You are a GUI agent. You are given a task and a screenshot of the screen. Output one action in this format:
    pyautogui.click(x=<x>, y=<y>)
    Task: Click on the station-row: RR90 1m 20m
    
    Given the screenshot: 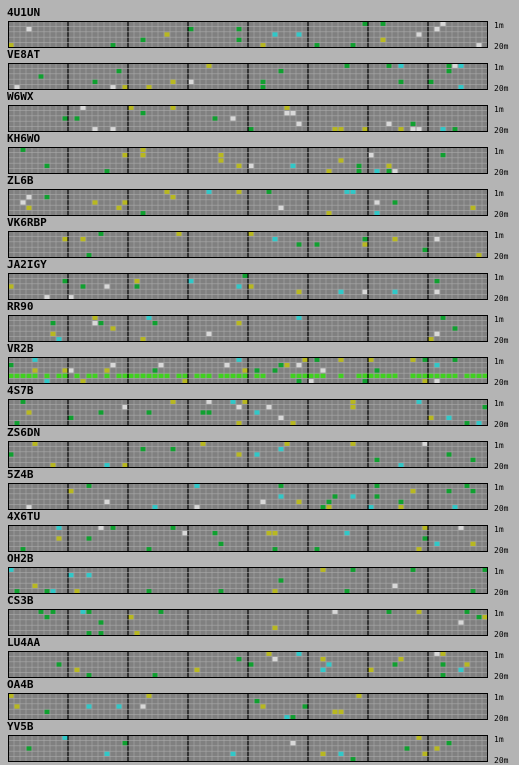 What is the action you would take?
    pyautogui.click(x=259, y=322)
    